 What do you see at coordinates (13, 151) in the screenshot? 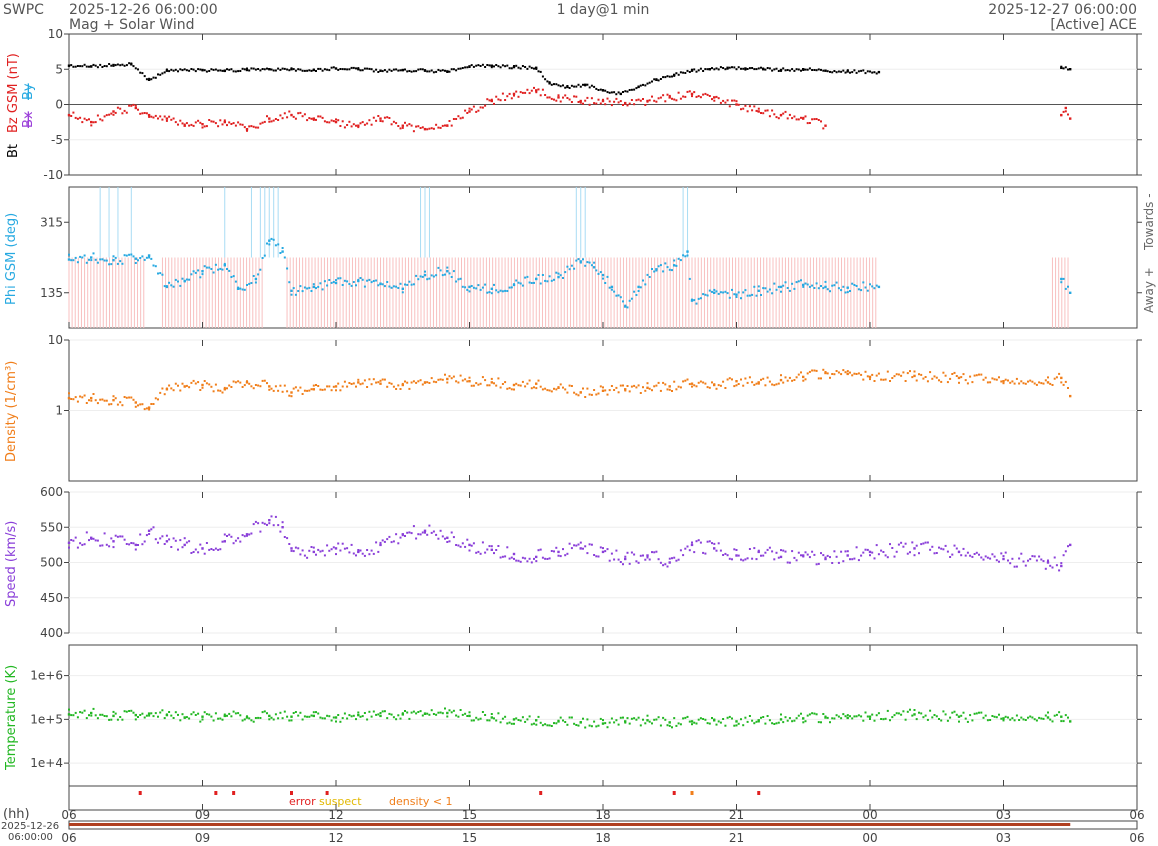
I see `bt-label: Bt` at bounding box center [13, 151].